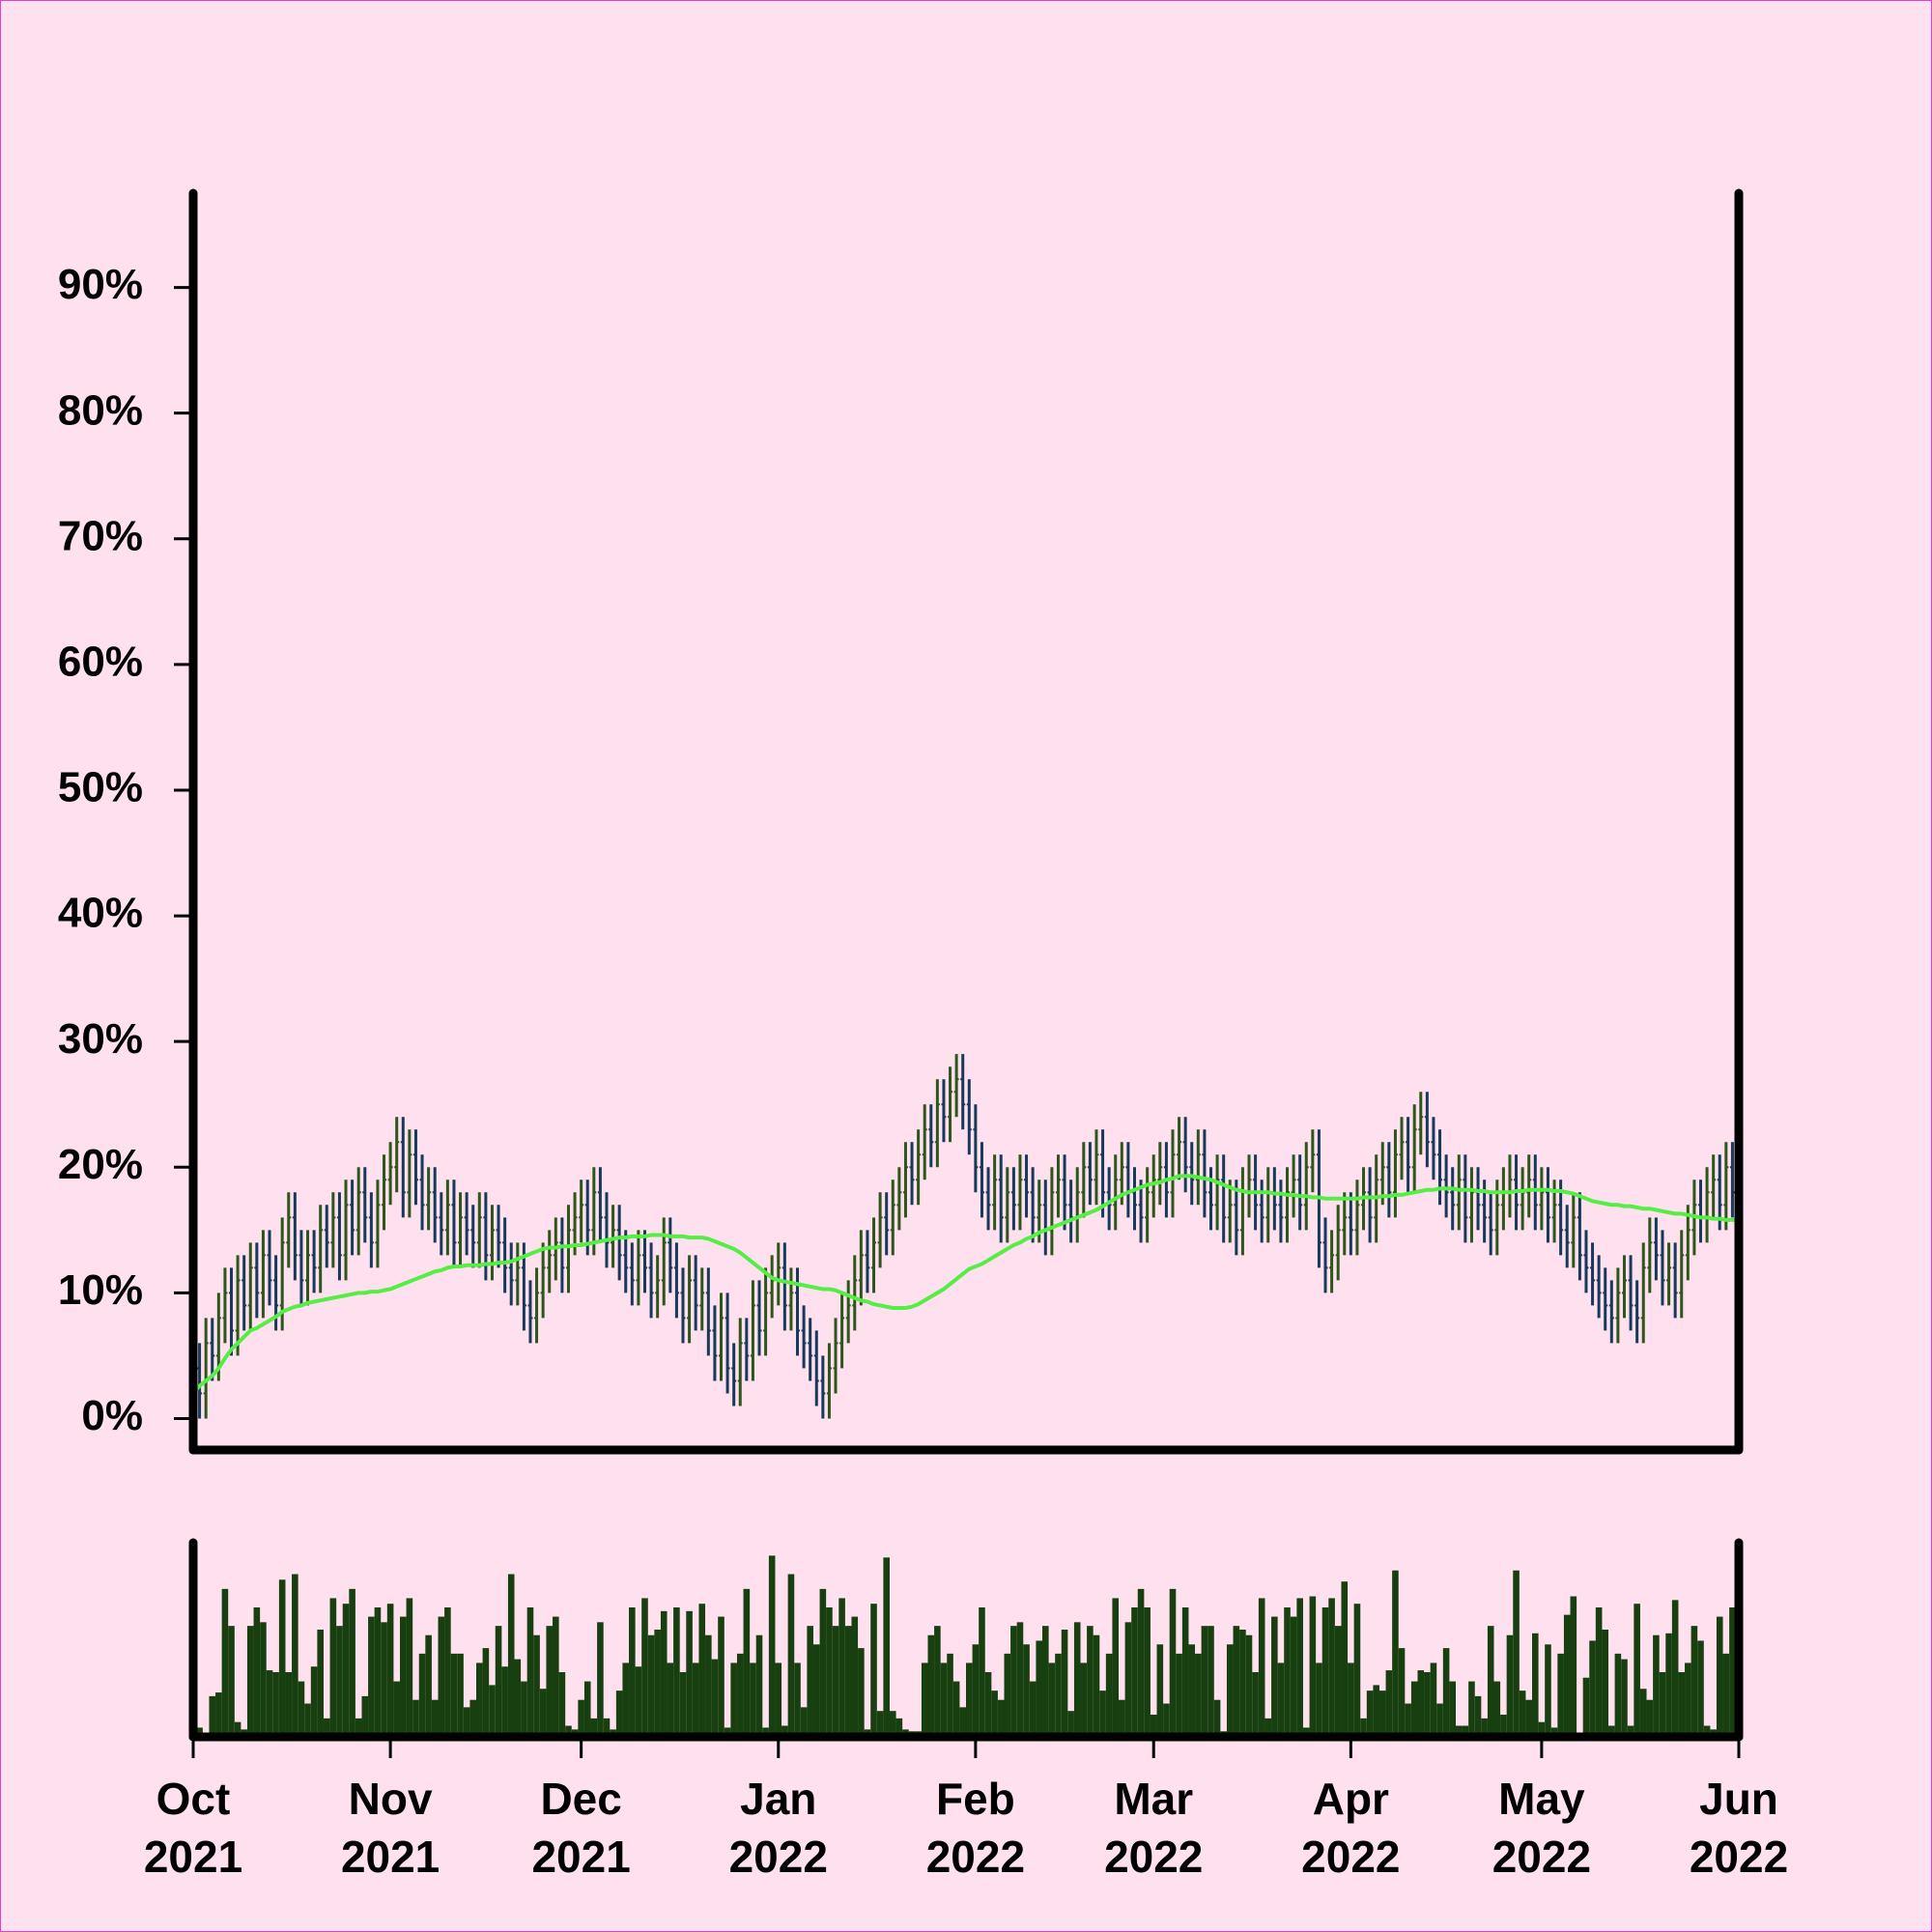 This screenshot has width=1932, height=1932. I want to click on y-tick-label: 90%, so click(100, 284).